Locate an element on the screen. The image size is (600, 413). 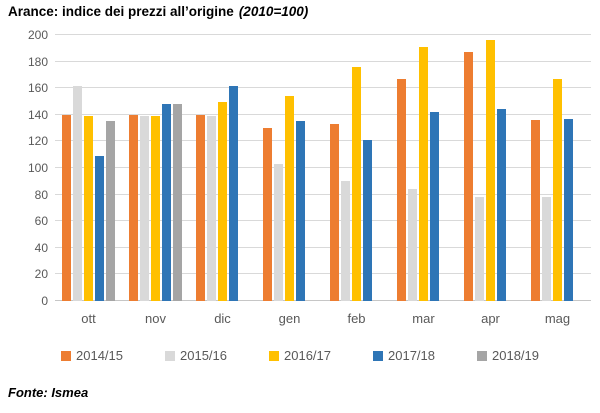
bar-2015-16-dic is located at coordinates (211, 208).